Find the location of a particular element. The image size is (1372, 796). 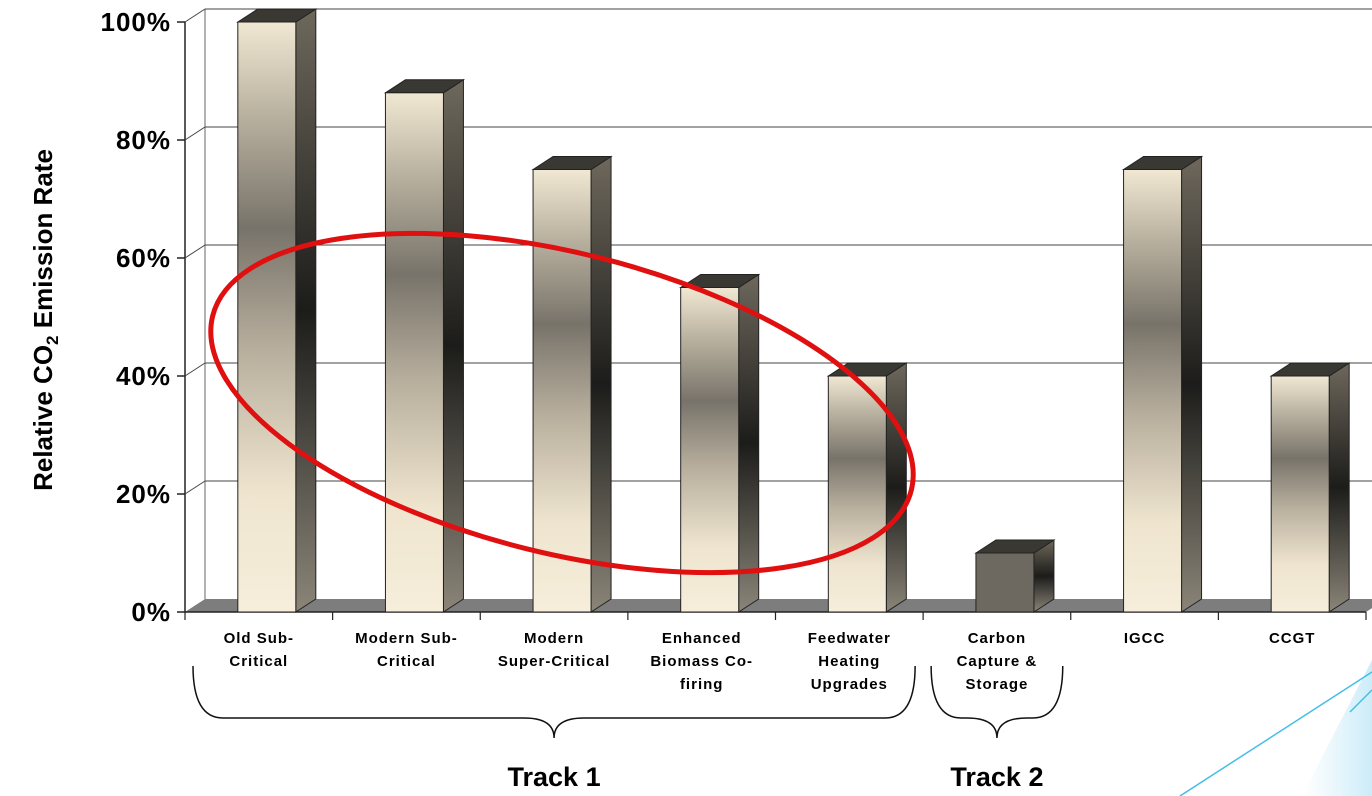

y-tick-label: 20% is located at coordinates (143, 494).